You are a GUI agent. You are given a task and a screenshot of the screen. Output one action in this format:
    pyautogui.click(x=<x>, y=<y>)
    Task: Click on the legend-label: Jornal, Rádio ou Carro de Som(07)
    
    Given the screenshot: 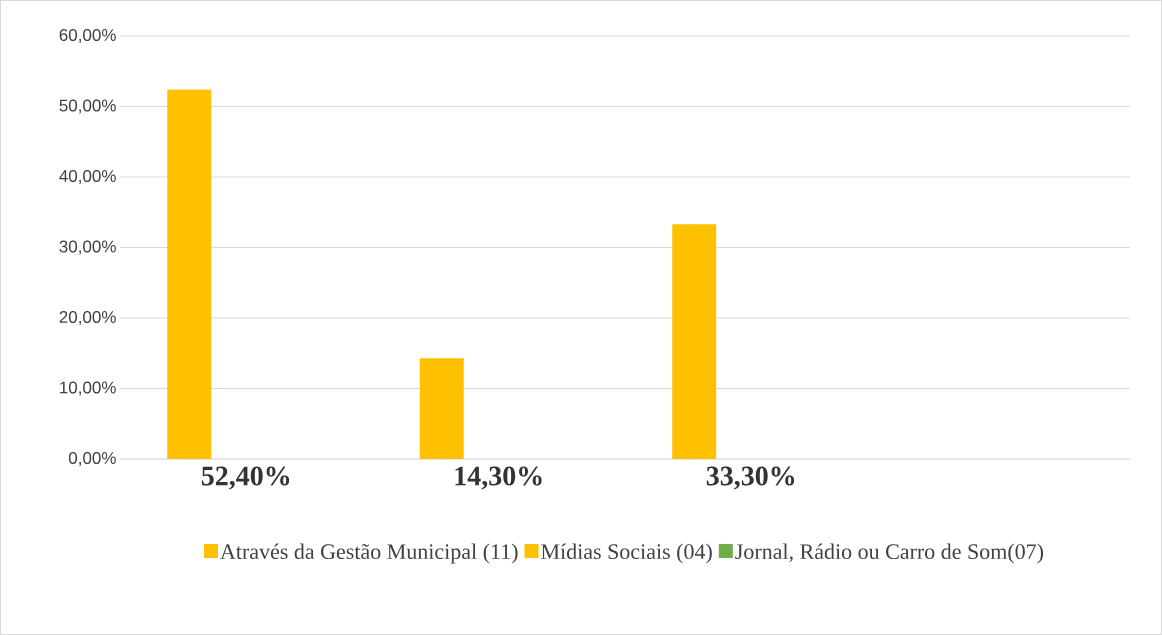 What is the action you would take?
    pyautogui.click(x=889, y=553)
    